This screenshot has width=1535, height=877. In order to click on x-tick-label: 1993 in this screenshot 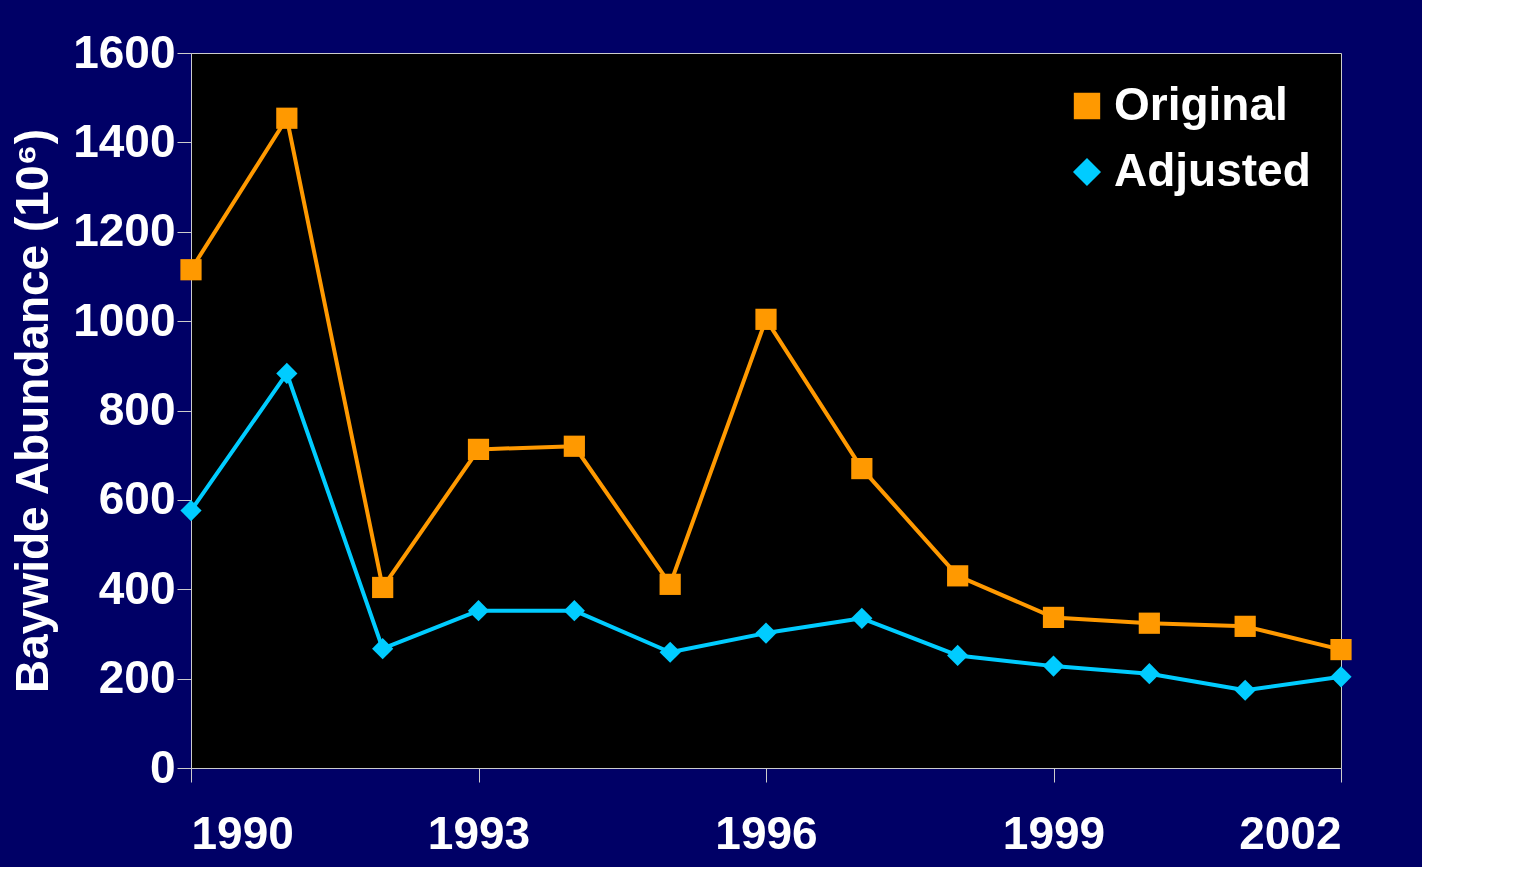, I will do `click(479, 832)`.